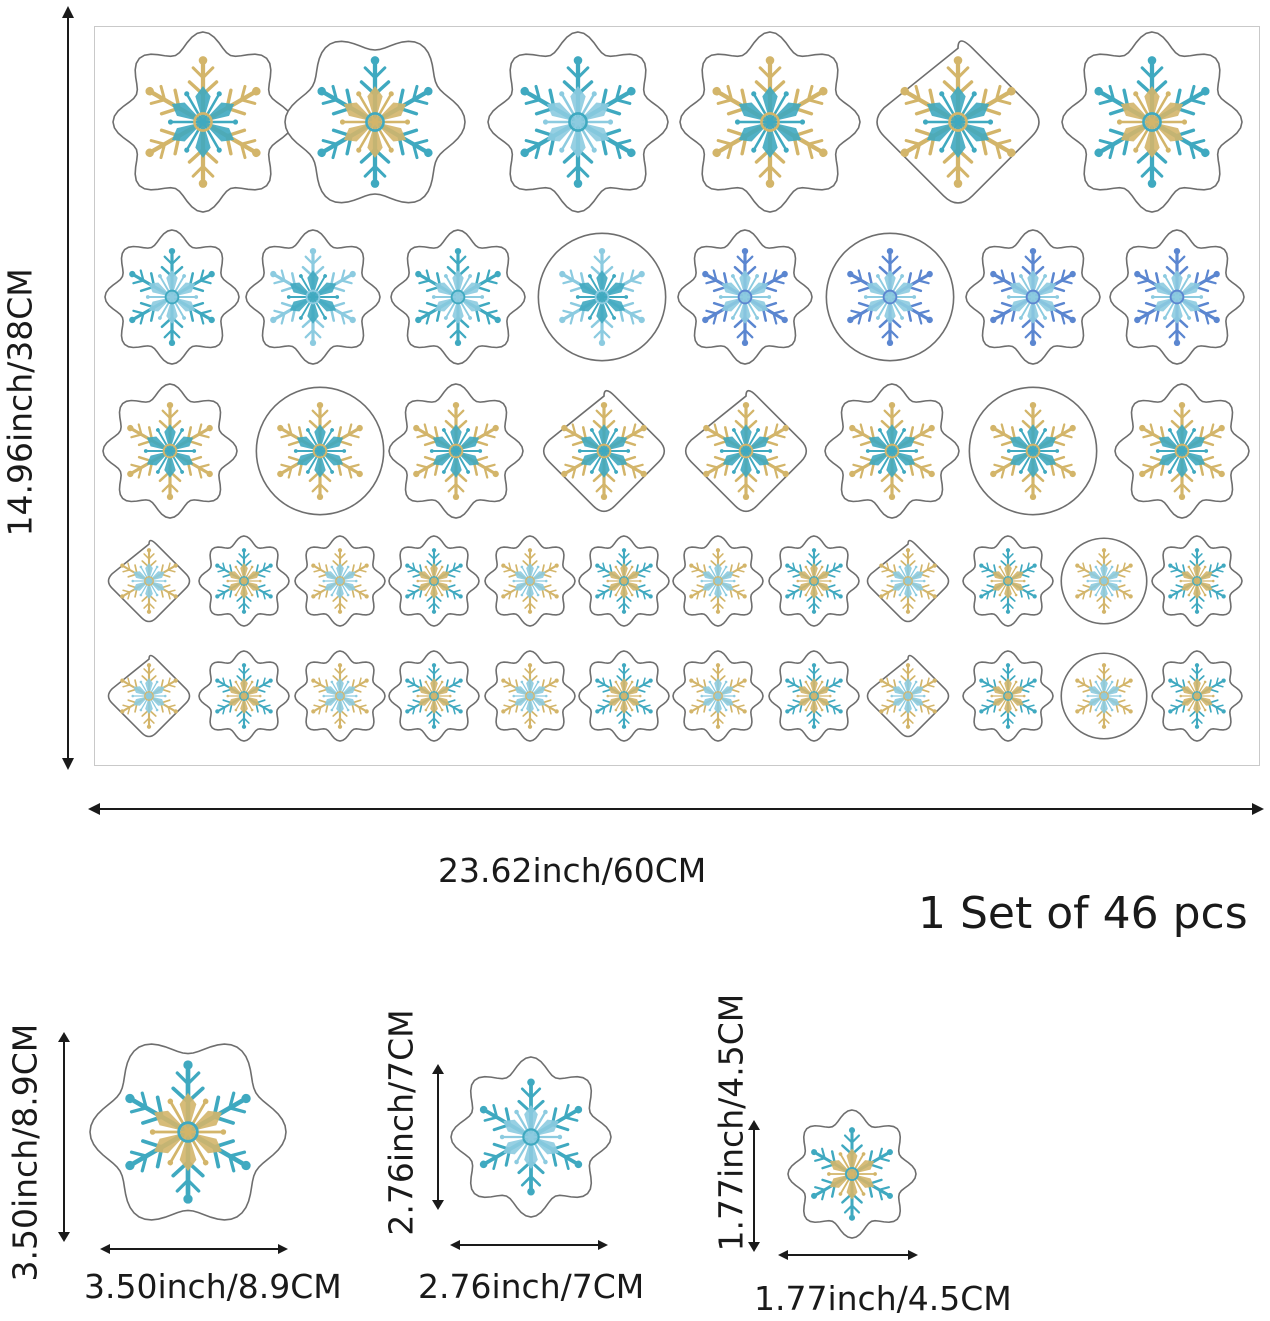 Image resolution: width=1270 pixels, height=1321 pixels. I want to click on large-height-arrow-icon, so click(64, 1137).